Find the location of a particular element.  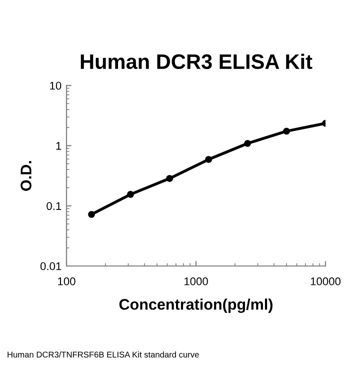

x-tick-label: 1000 is located at coordinates (196, 281).